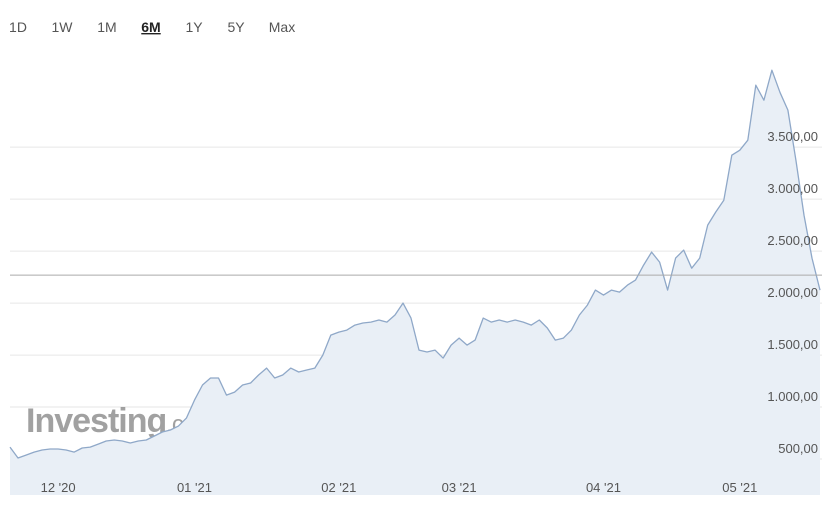 Image resolution: width=823 pixels, height=505 pixels. I want to click on x-tick-label: 03 '21, so click(459, 487).